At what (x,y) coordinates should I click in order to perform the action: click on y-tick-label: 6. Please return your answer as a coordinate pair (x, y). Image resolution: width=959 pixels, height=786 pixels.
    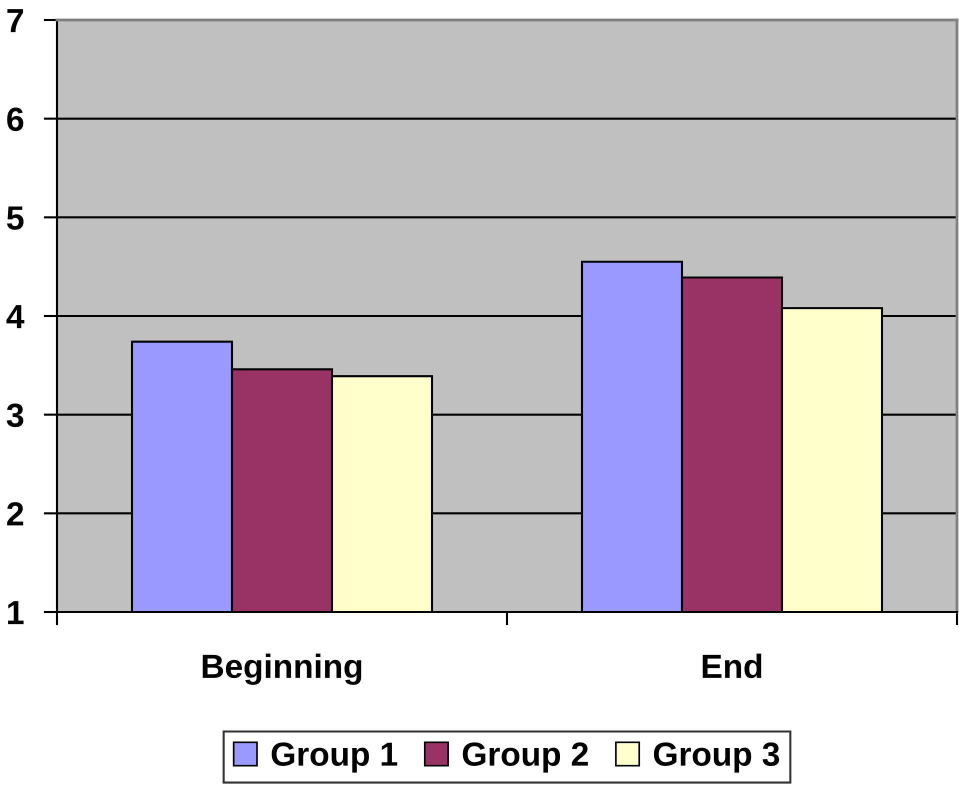
    Looking at the image, I should click on (15, 119).